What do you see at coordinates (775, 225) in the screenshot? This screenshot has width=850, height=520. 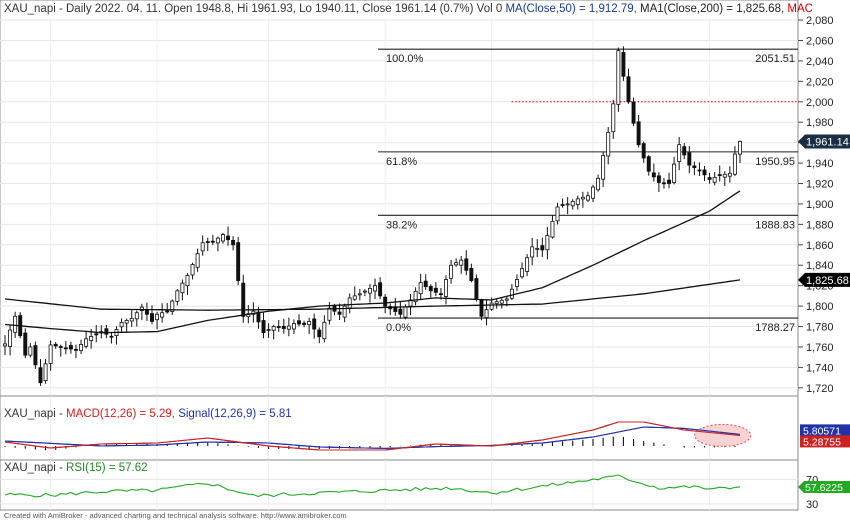 I see `fib-level-value: 1888.83` at bounding box center [775, 225].